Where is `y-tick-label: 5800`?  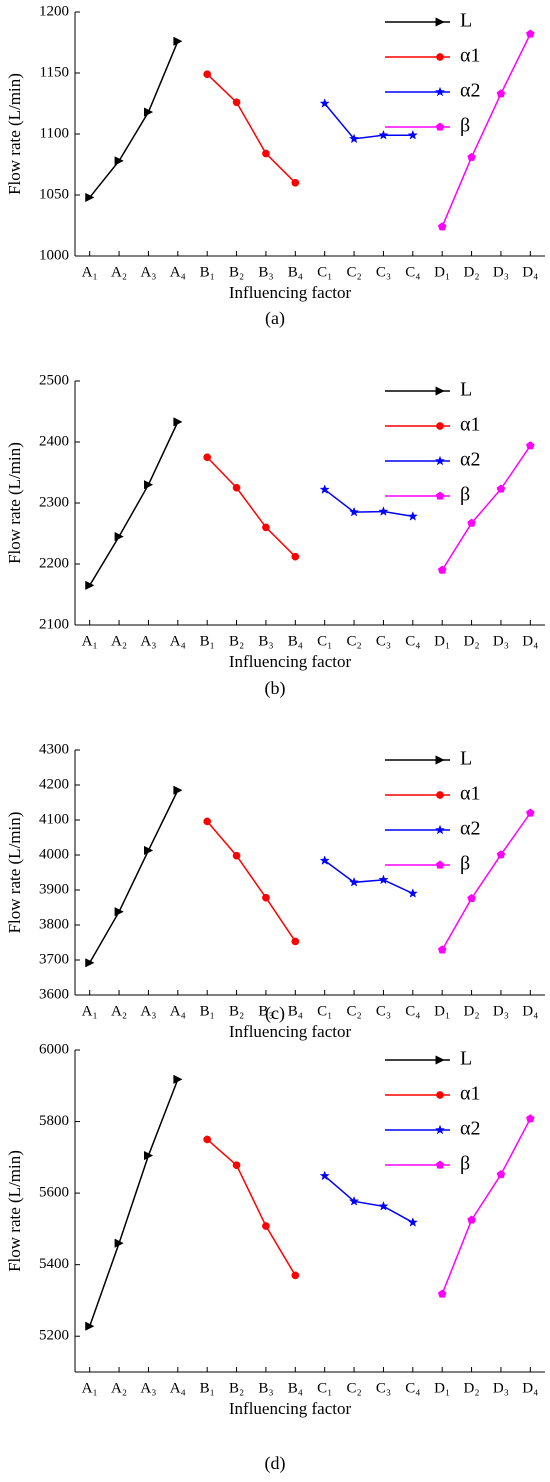
y-tick-label: 5800 is located at coordinates (54, 1121).